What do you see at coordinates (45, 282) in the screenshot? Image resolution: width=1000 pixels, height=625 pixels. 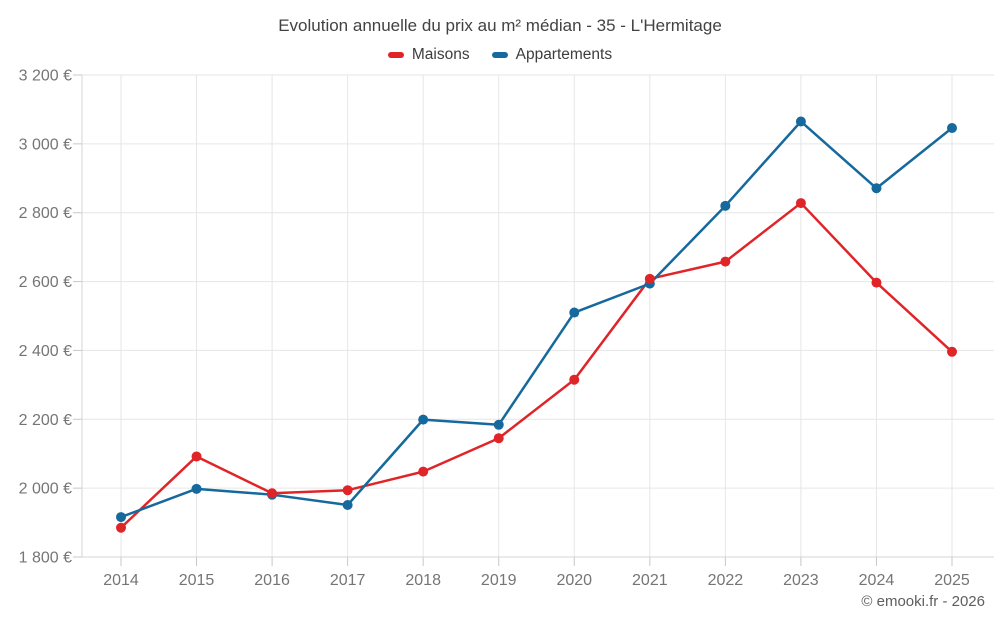 I see `y-tick-label: 2 600 €` at bounding box center [45, 282].